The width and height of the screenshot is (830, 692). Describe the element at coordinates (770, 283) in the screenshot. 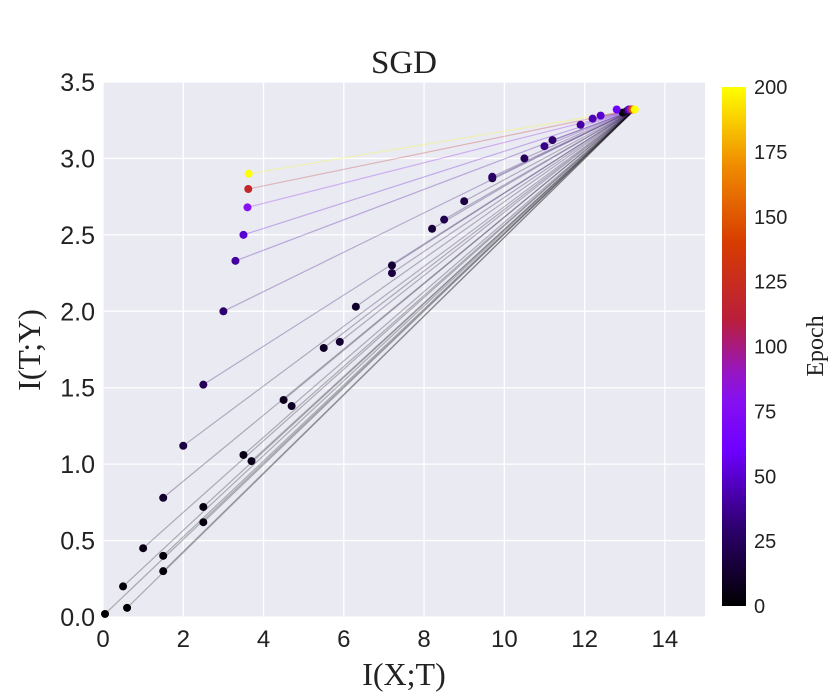

I see `colorbar-tick-label: 125` at that location.